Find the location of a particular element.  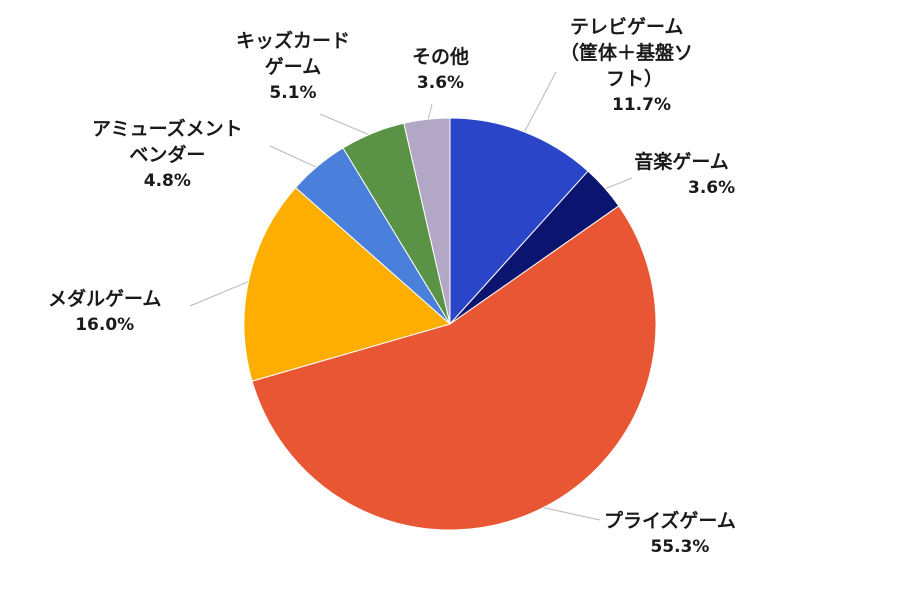

leader-line-kids-card-game is located at coordinates (347, 125).